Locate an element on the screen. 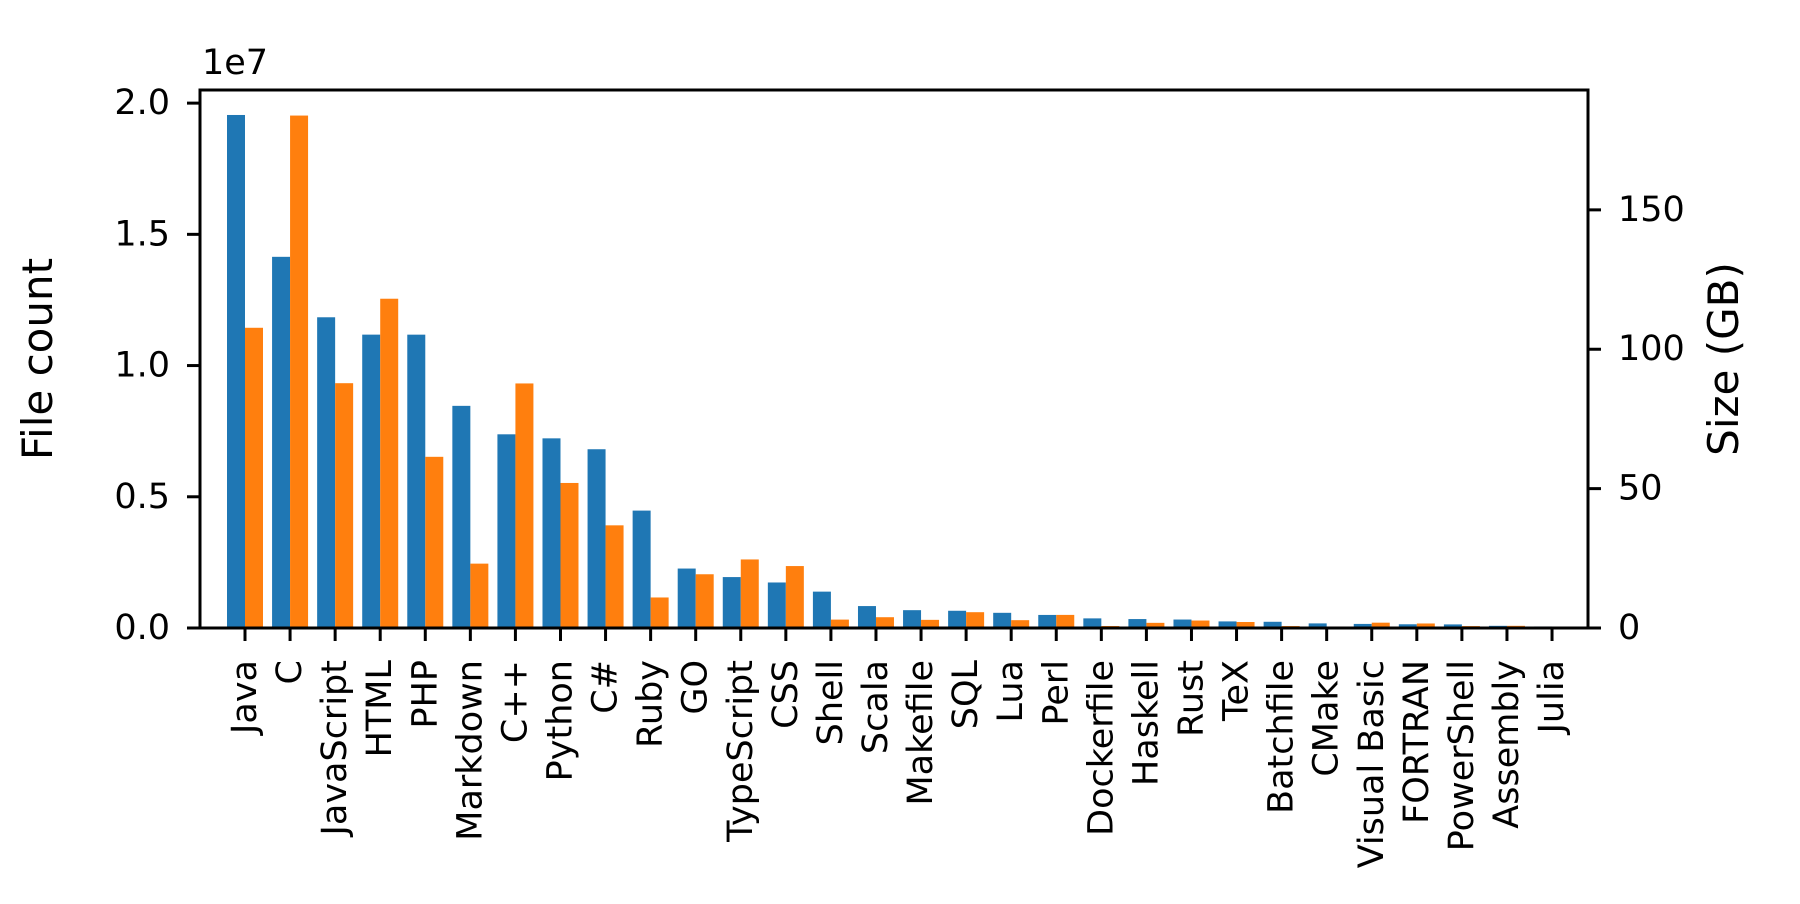 The image size is (1800, 904). x-tick-label-sql: SQL is located at coordinates (966, 695).